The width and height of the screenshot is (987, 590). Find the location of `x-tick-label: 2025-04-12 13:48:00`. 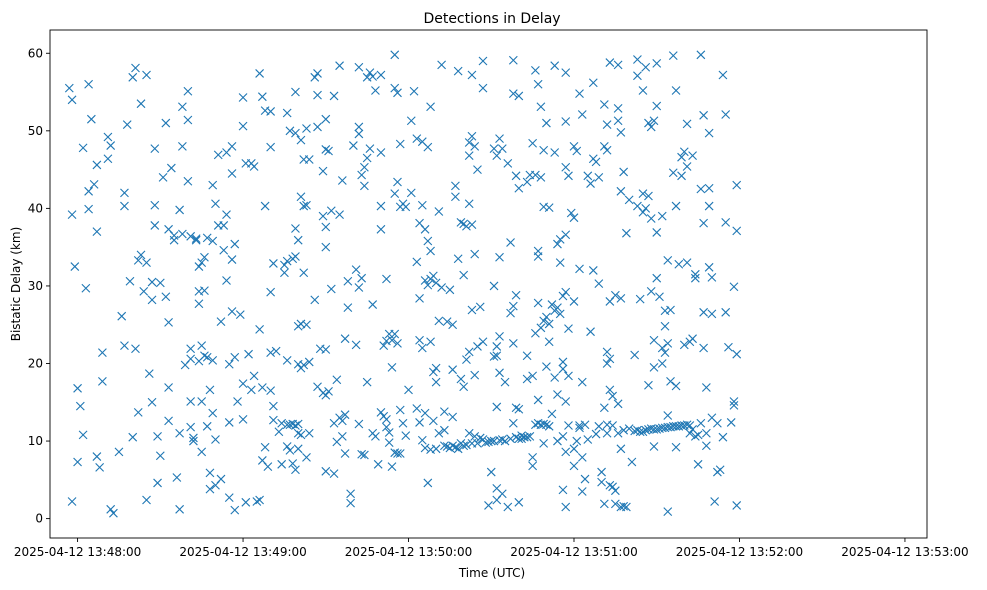

x-tick-label: 2025-04-12 13:48:00 is located at coordinates (77, 552).